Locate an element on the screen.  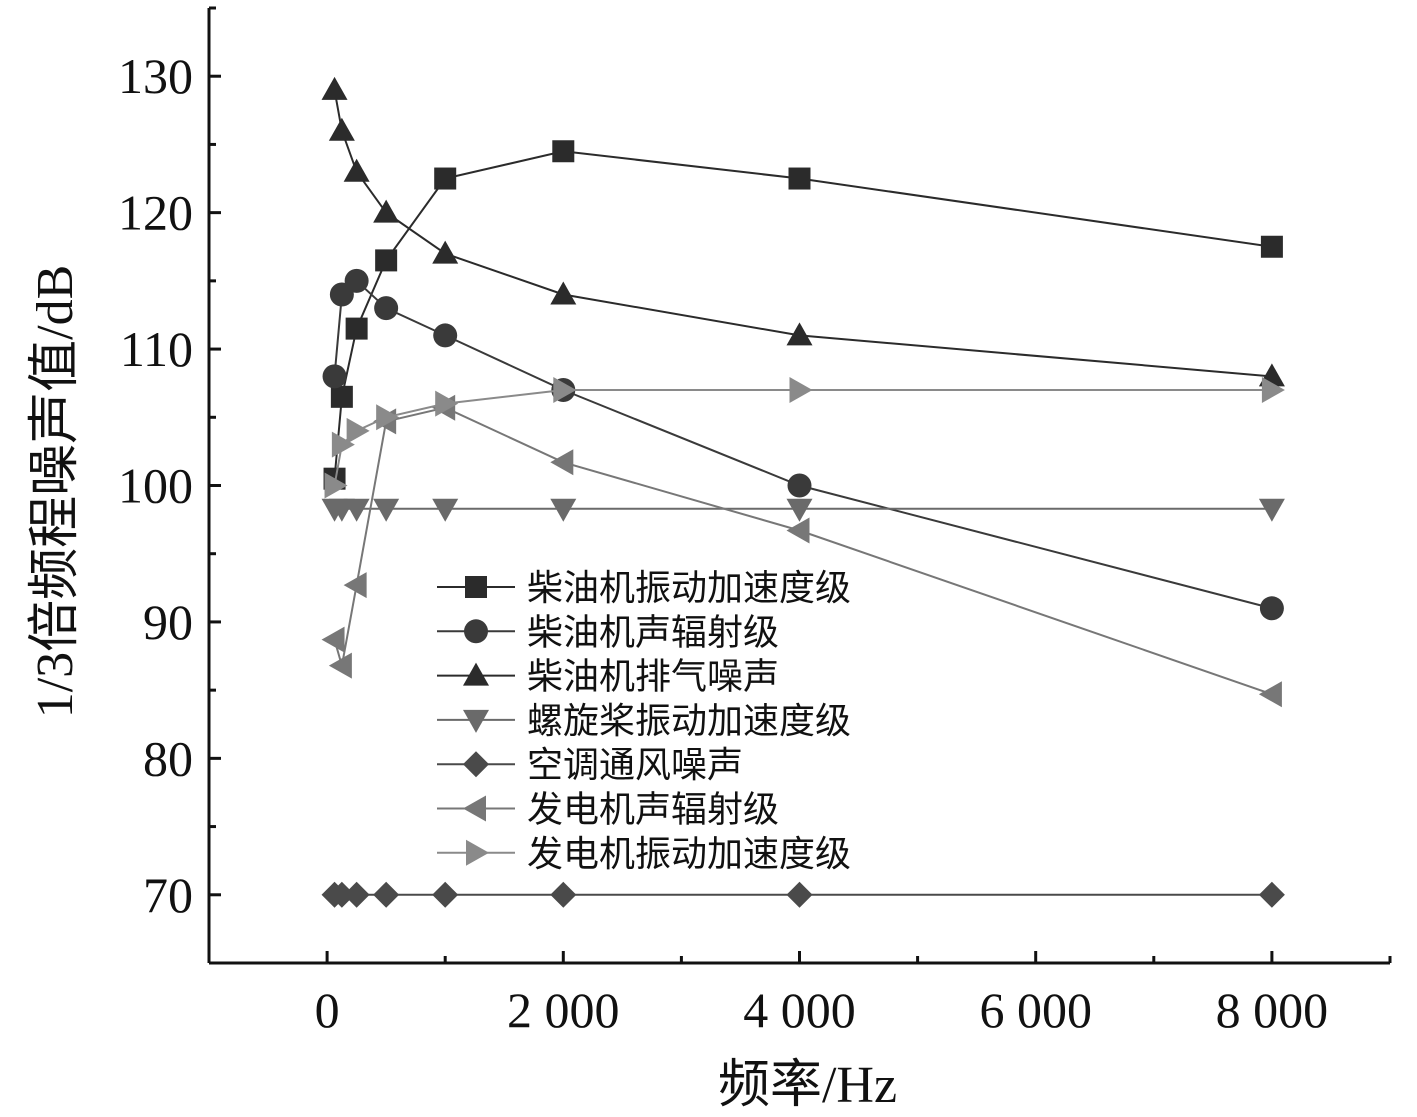
x-tick-label: 4 000 is located at coordinates (799, 1010).